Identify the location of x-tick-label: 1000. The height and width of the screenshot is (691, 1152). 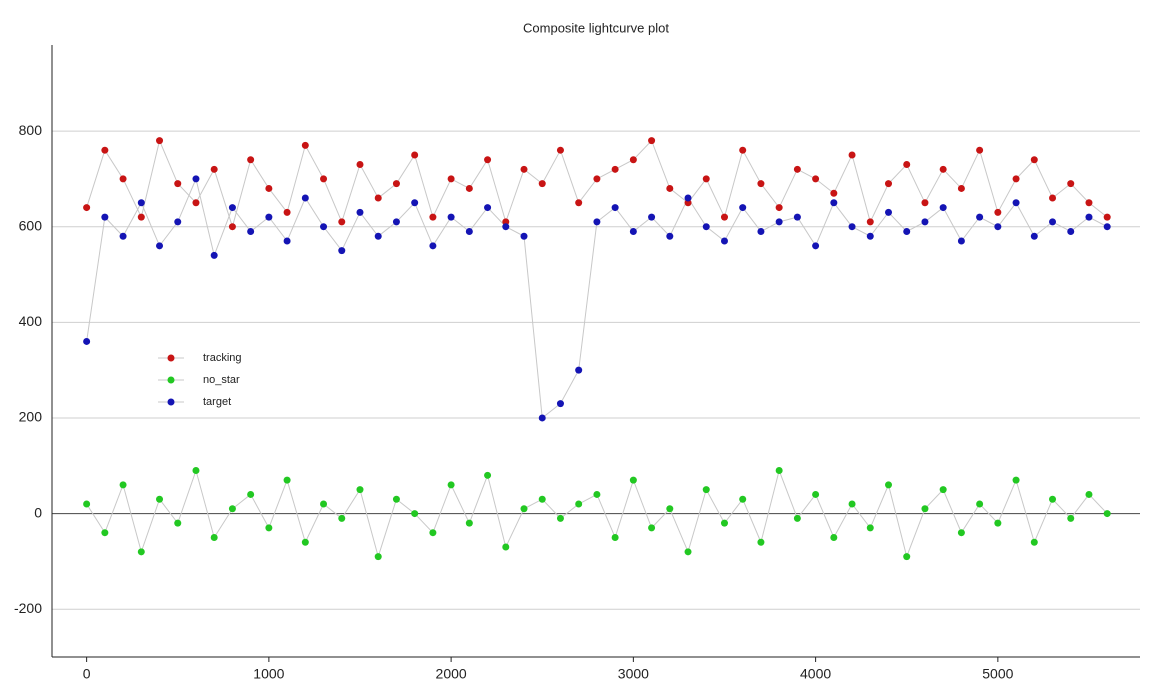
(268, 674).